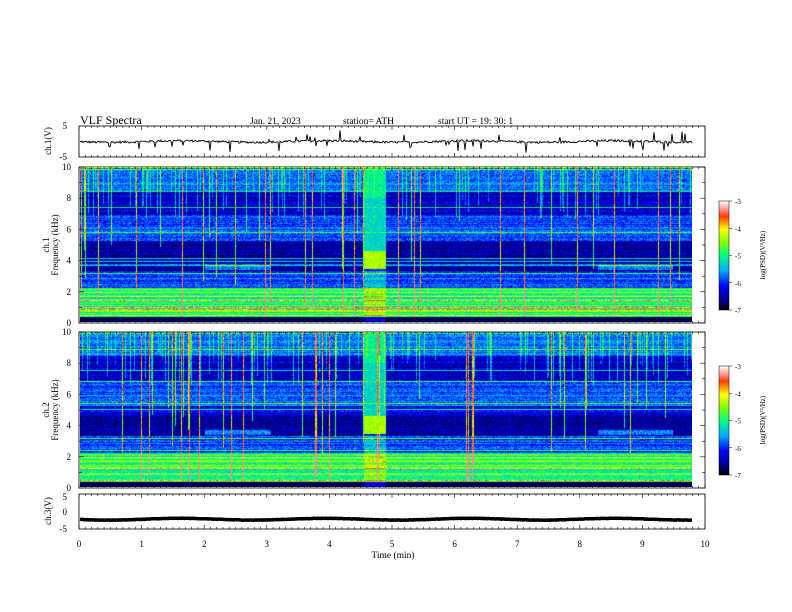 The image size is (792, 612). I want to click on ch1-voltage-yticks: 5 -5, so click(64, 141).